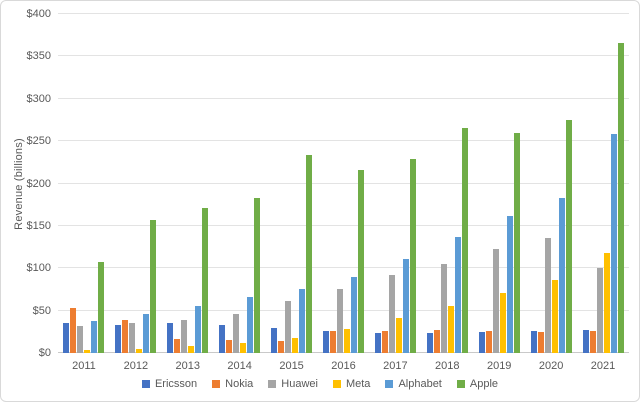 This screenshot has height=402, width=640. What do you see at coordinates (436, 341) in the screenshot?
I see `bar-nokia-2018` at bounding box center [436, 341].